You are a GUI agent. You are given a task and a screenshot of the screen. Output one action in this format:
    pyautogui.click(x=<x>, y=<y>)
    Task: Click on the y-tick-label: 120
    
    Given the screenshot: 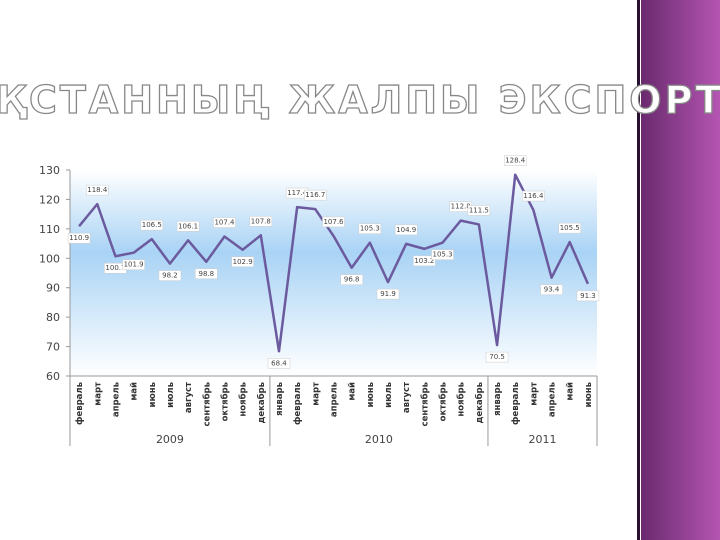 What is the action you would take?
    pyautogui.click(x=49, y=199)
    